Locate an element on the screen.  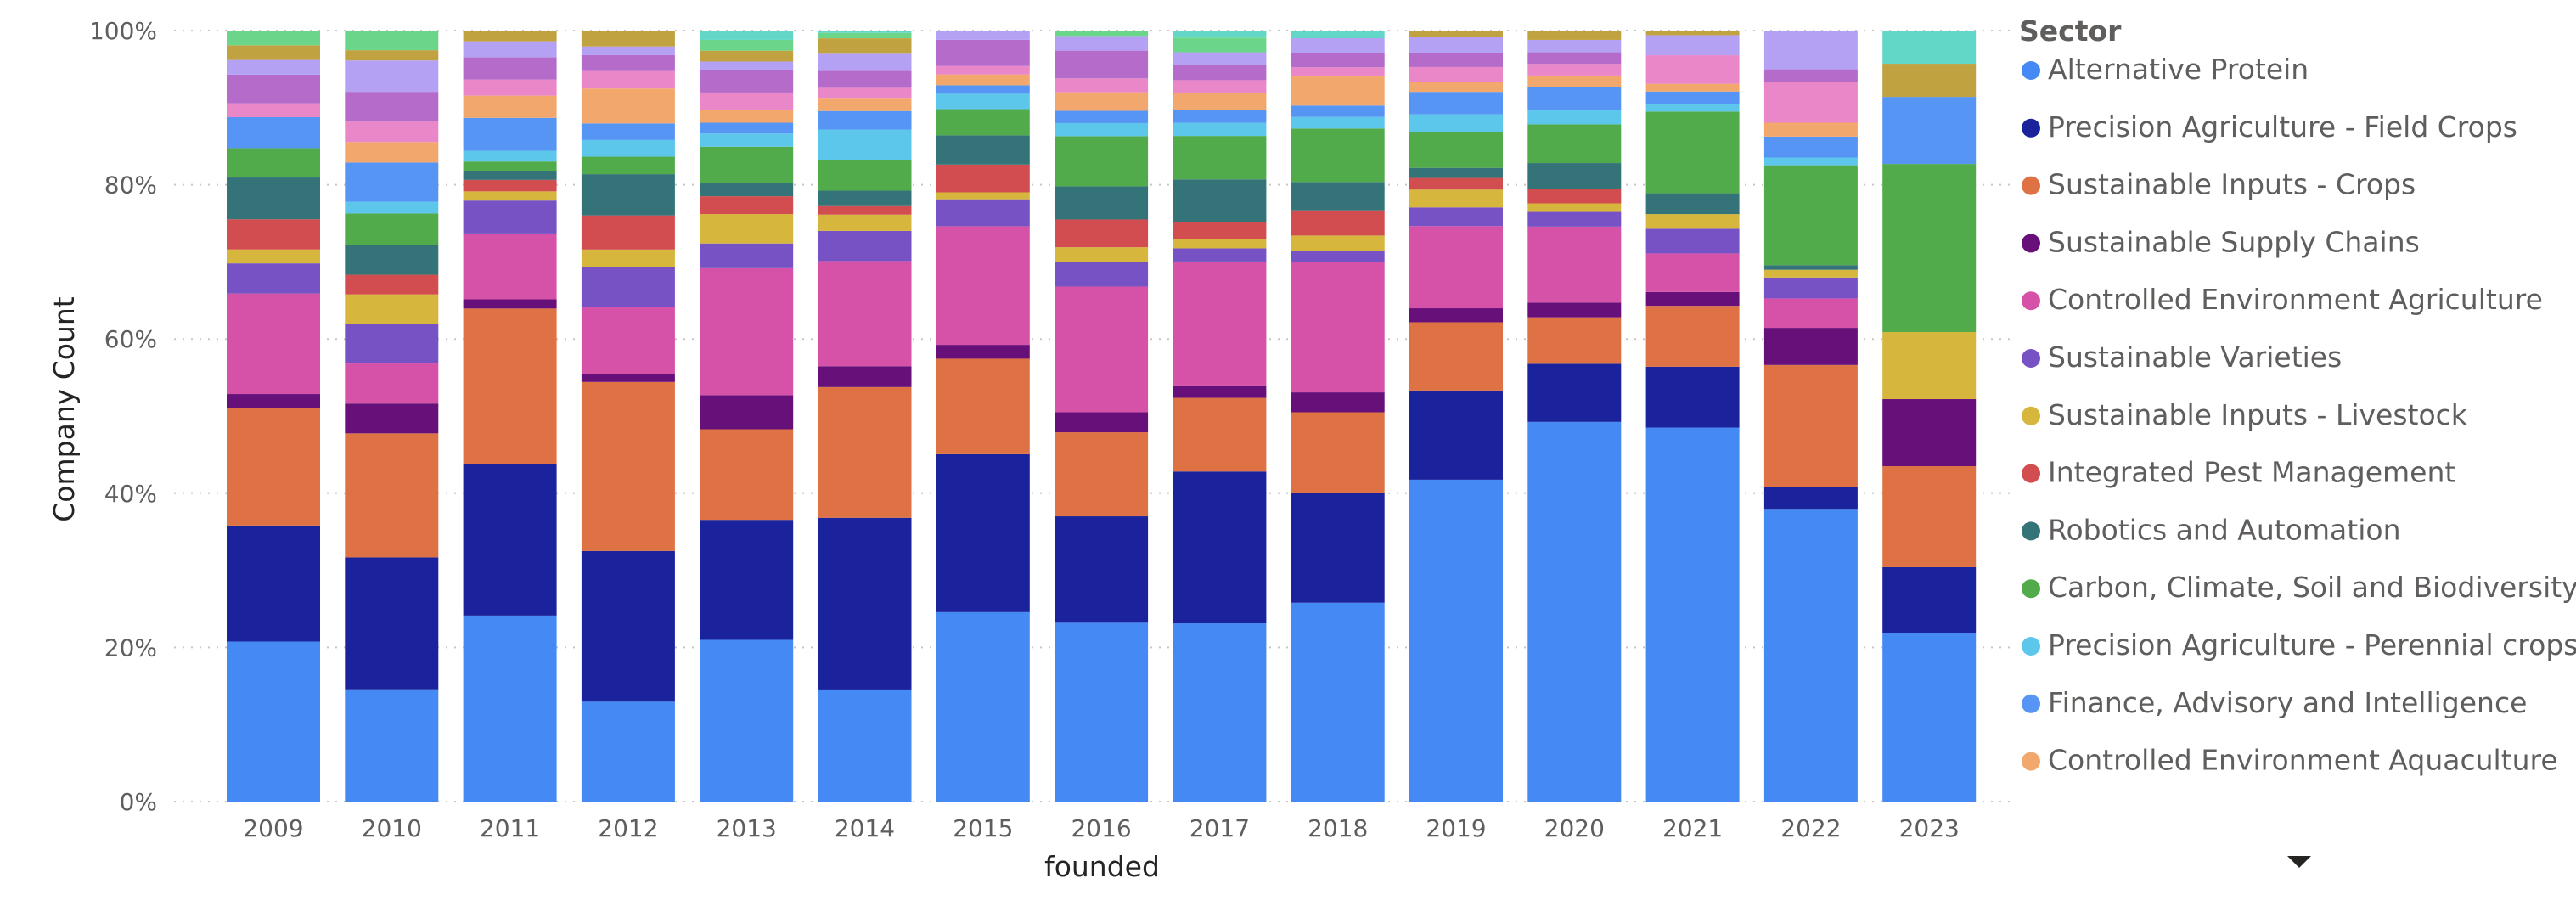
legend-item: Integrated Pest Management is located at coordinates (2238, 472).